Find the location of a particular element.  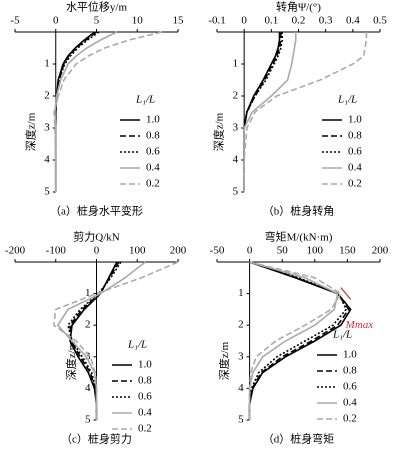

caption: （c）桩身剪力 is located at coordinates (96, 439).